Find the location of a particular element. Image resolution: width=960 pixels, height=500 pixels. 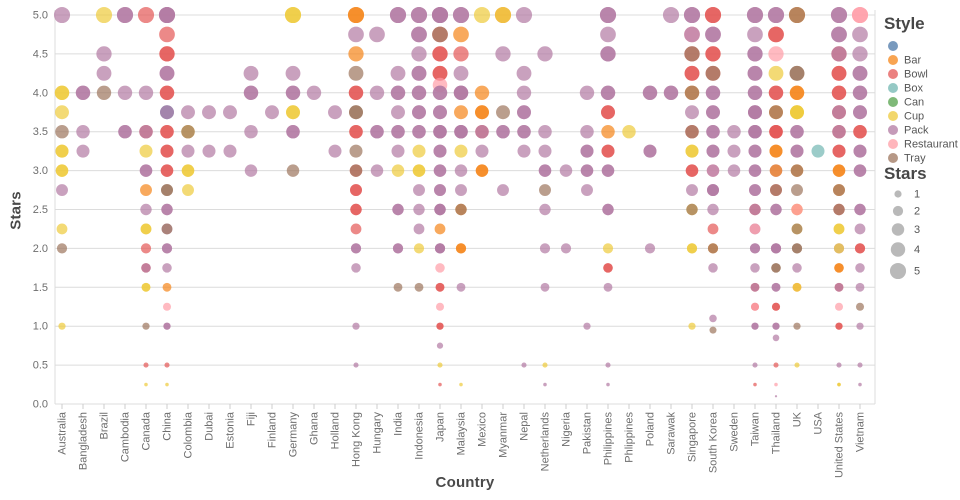

style-legend-label: Box is located at coordinates (913, 89).